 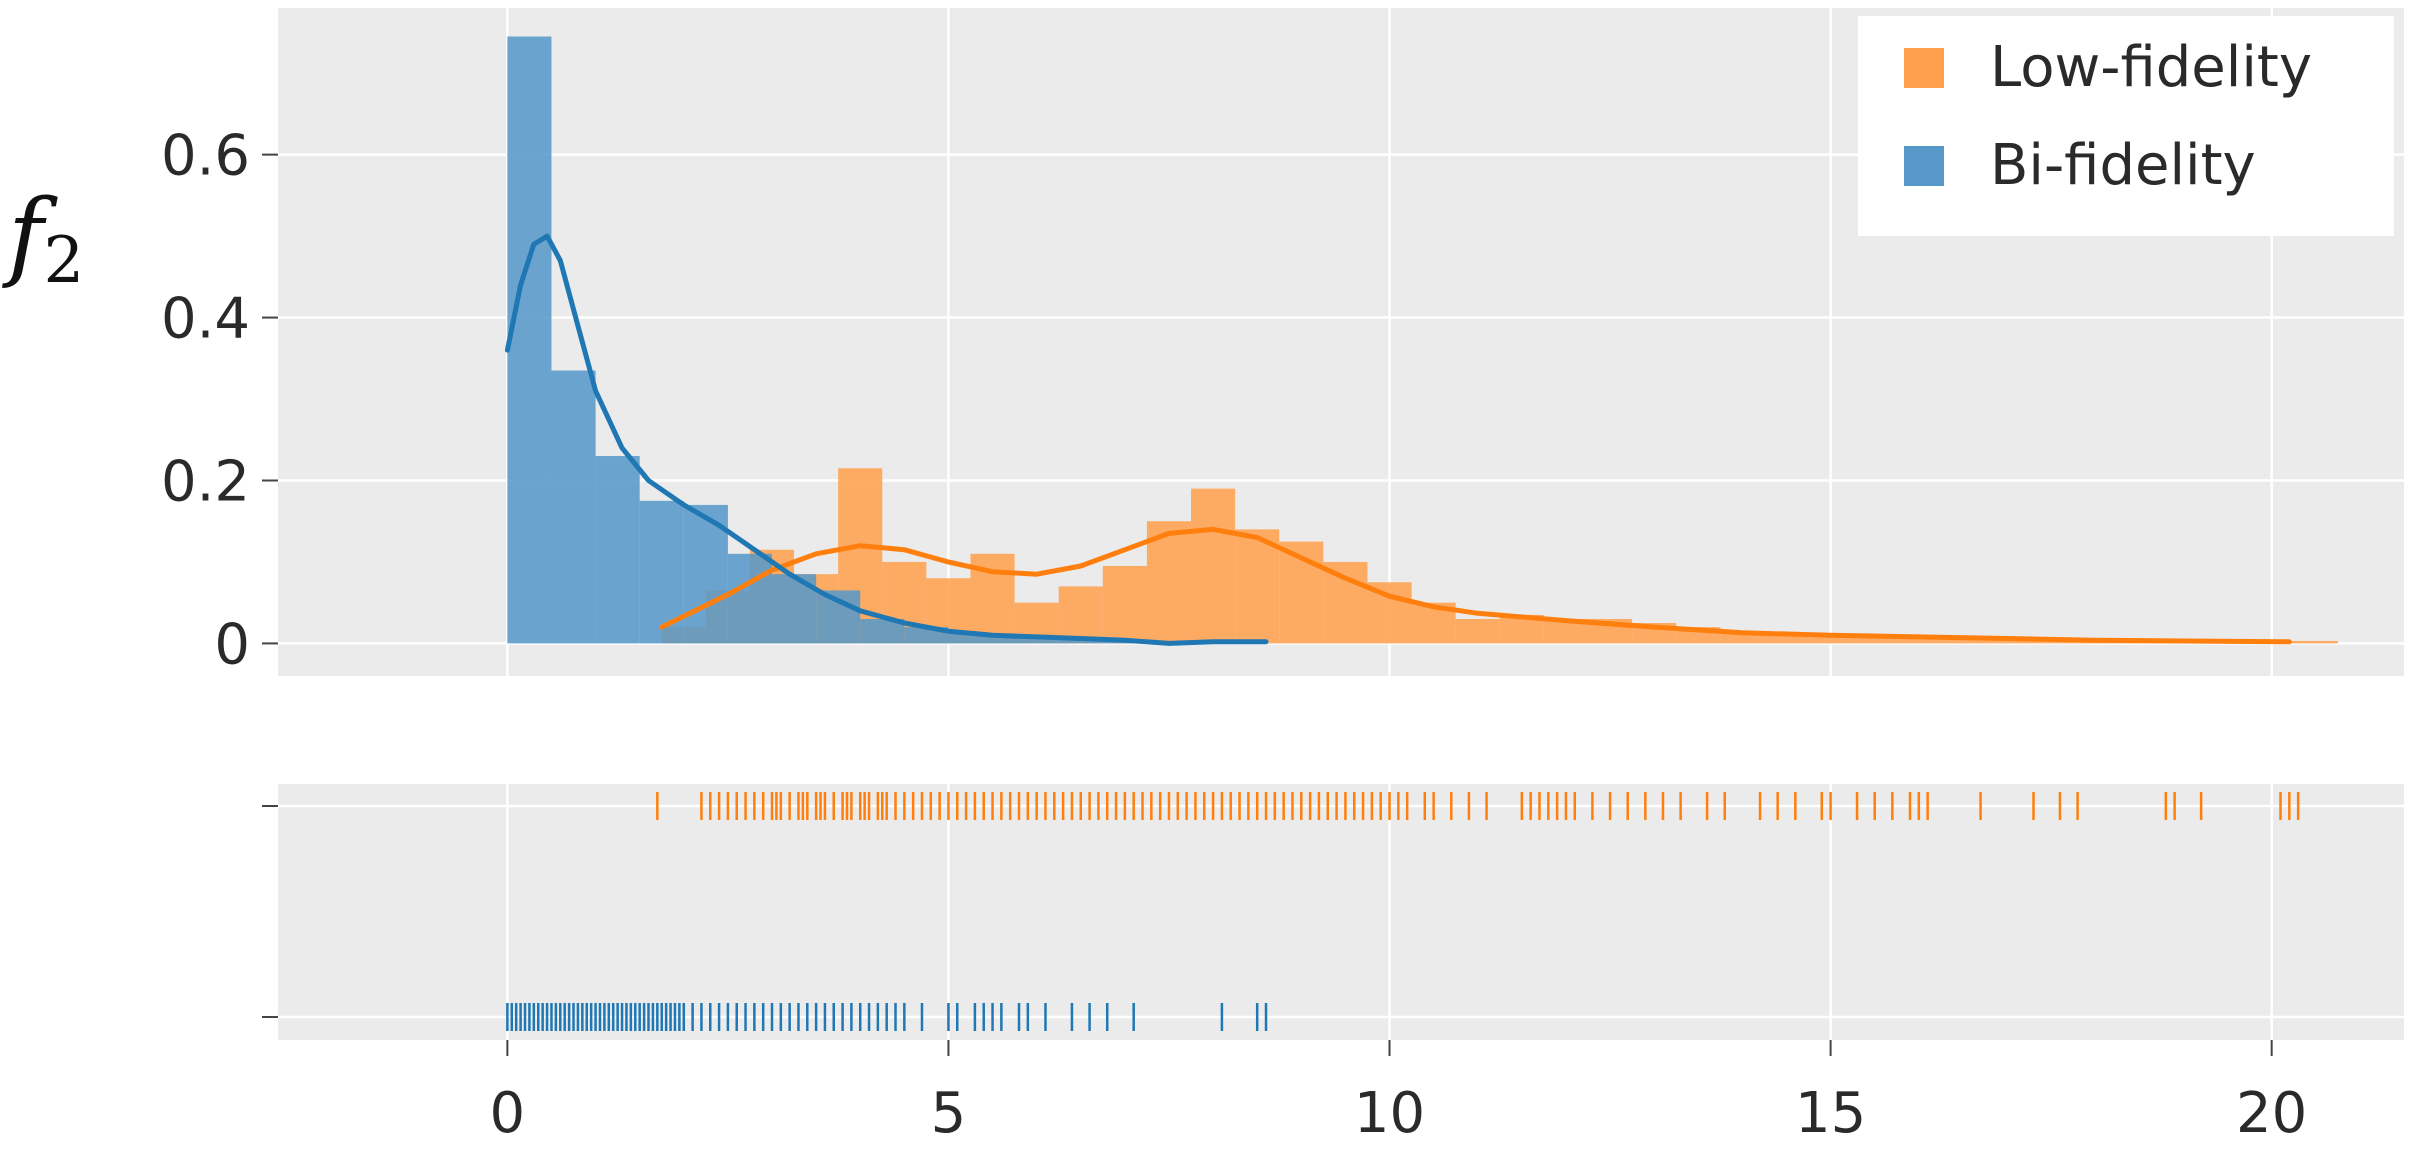 I want to click on legend: Low-fidelity Bi-fidelity, so click(x=2126, y=126).